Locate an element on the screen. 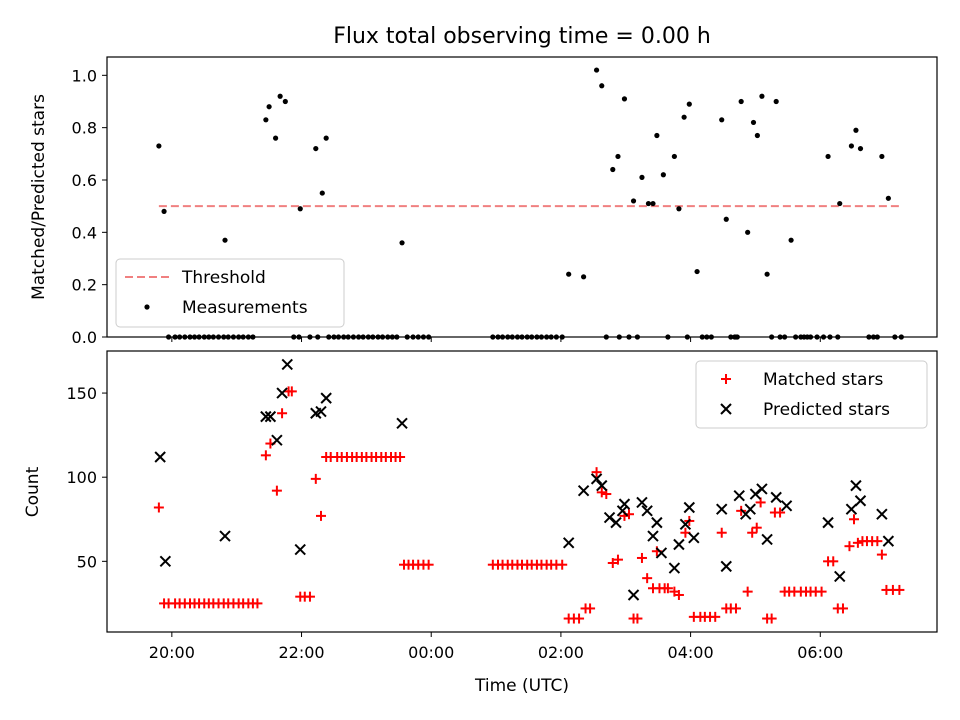  predicted-legend-marker is located at coordinates (726, 409).